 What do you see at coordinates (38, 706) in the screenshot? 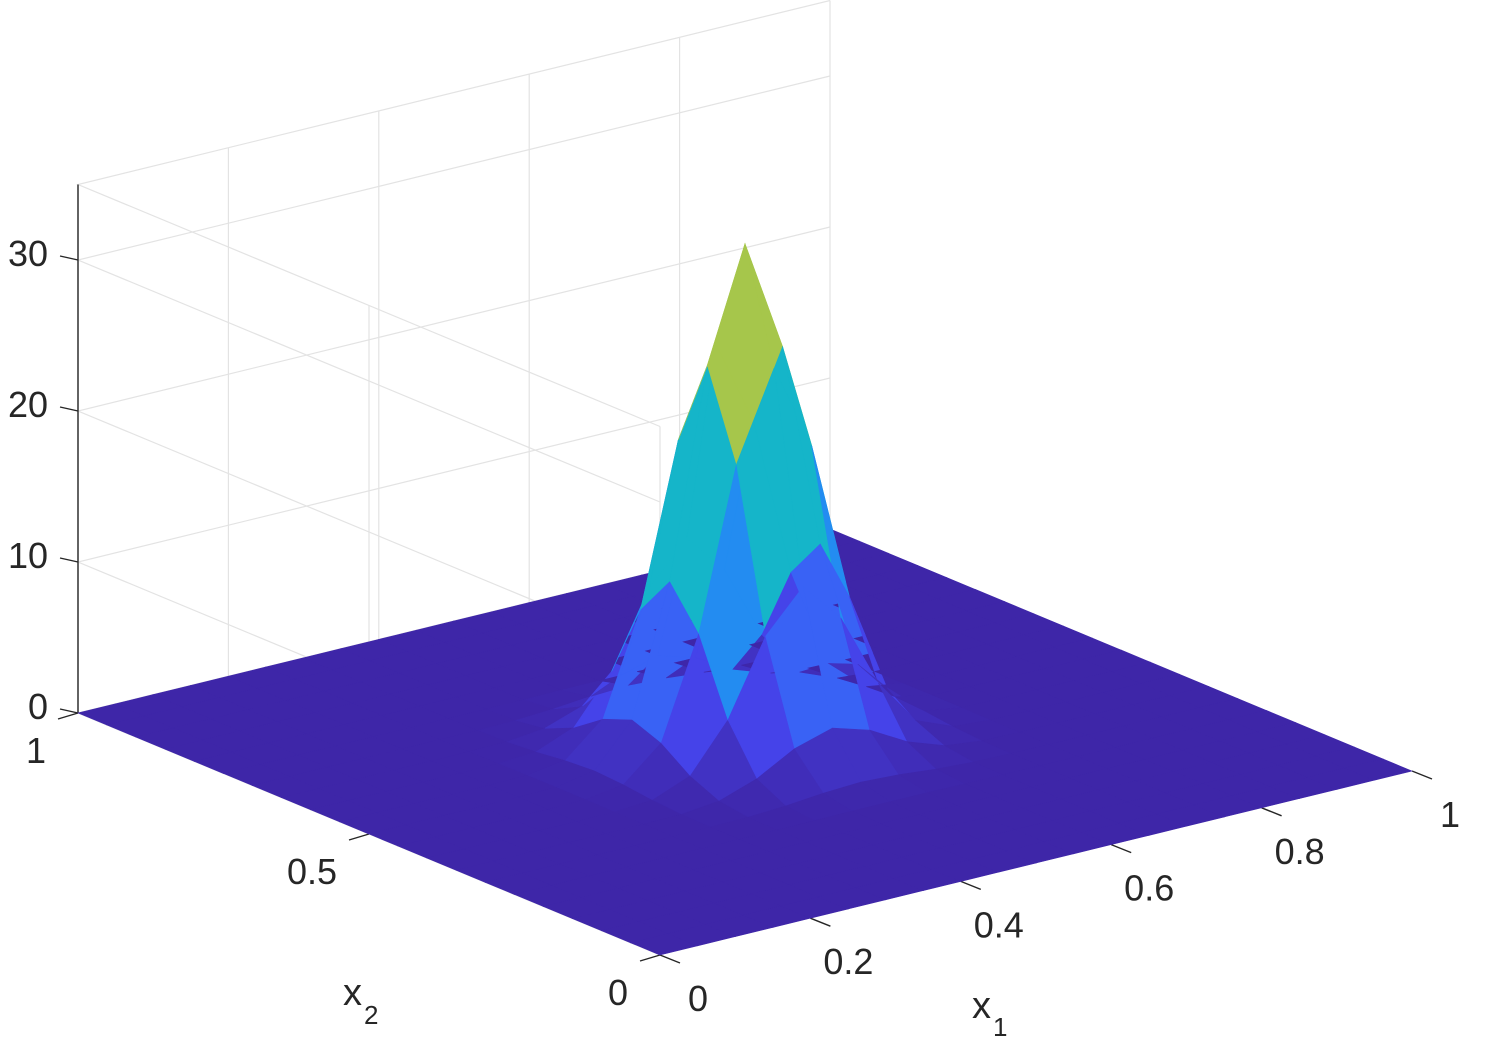
I see `z-tick-label: 0` at bounding box center [38, 706].